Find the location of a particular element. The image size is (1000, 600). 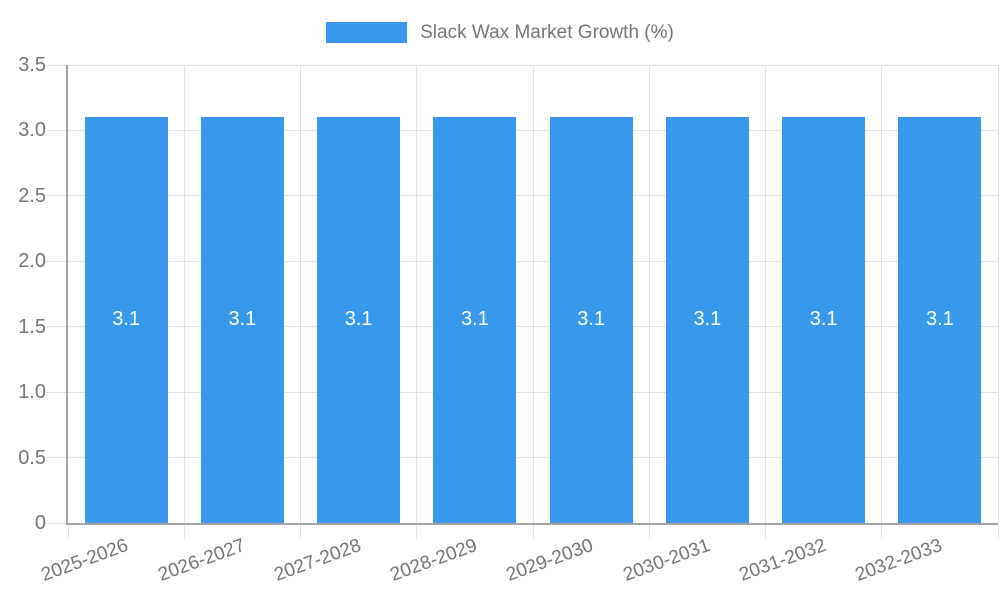

y-tick-label: 1.0 is located at coordinates (32, 392).